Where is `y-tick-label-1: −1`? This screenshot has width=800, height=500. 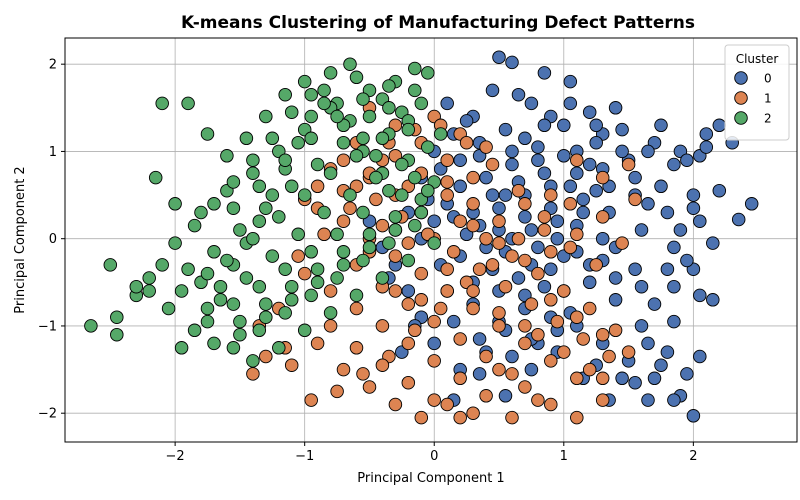
y-tick-label-1: −1 is located at coordinates (47, 326).